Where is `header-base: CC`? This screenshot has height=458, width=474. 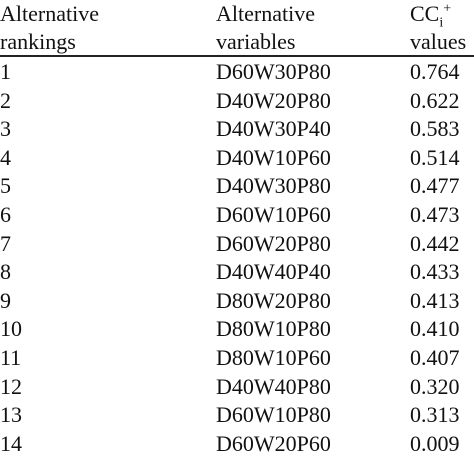 header-base: CC is located at coordinates (425, 13).